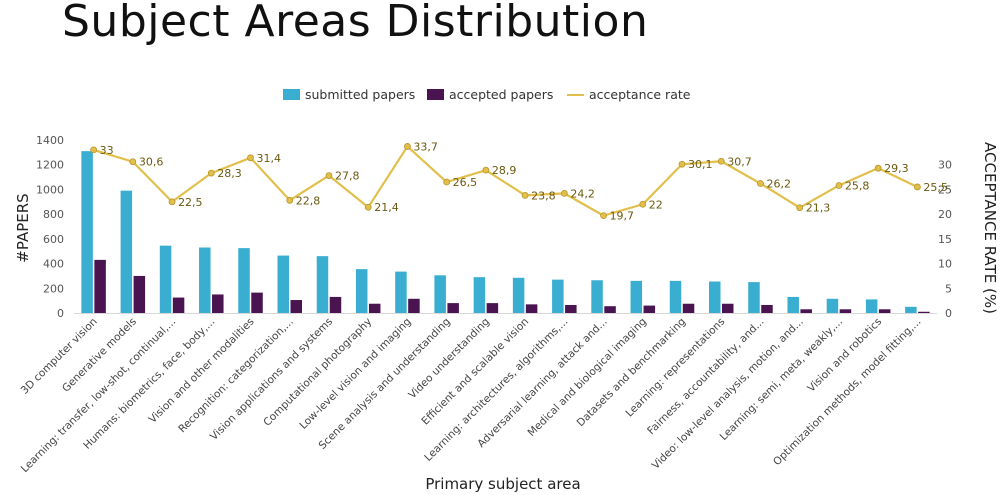 The width and height of the screenshot is (1000, 495). What do you see at coordinates (107, 150) in the screenshot?
I see `rate-data-label: 33` at bounding box center [107, 150].